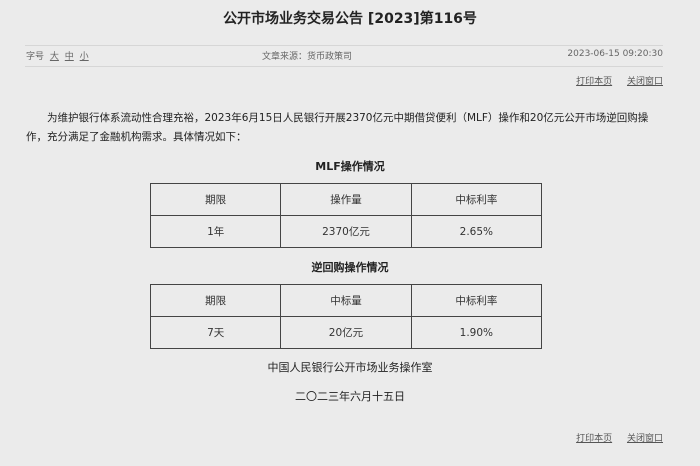 The height and width of the screenshot is (466, 700). What do you see at coordinates (613, 437) in the screenshot?
I see `bottom-links: 打印本页 关闭窗口` at bounding box center [613, 437].